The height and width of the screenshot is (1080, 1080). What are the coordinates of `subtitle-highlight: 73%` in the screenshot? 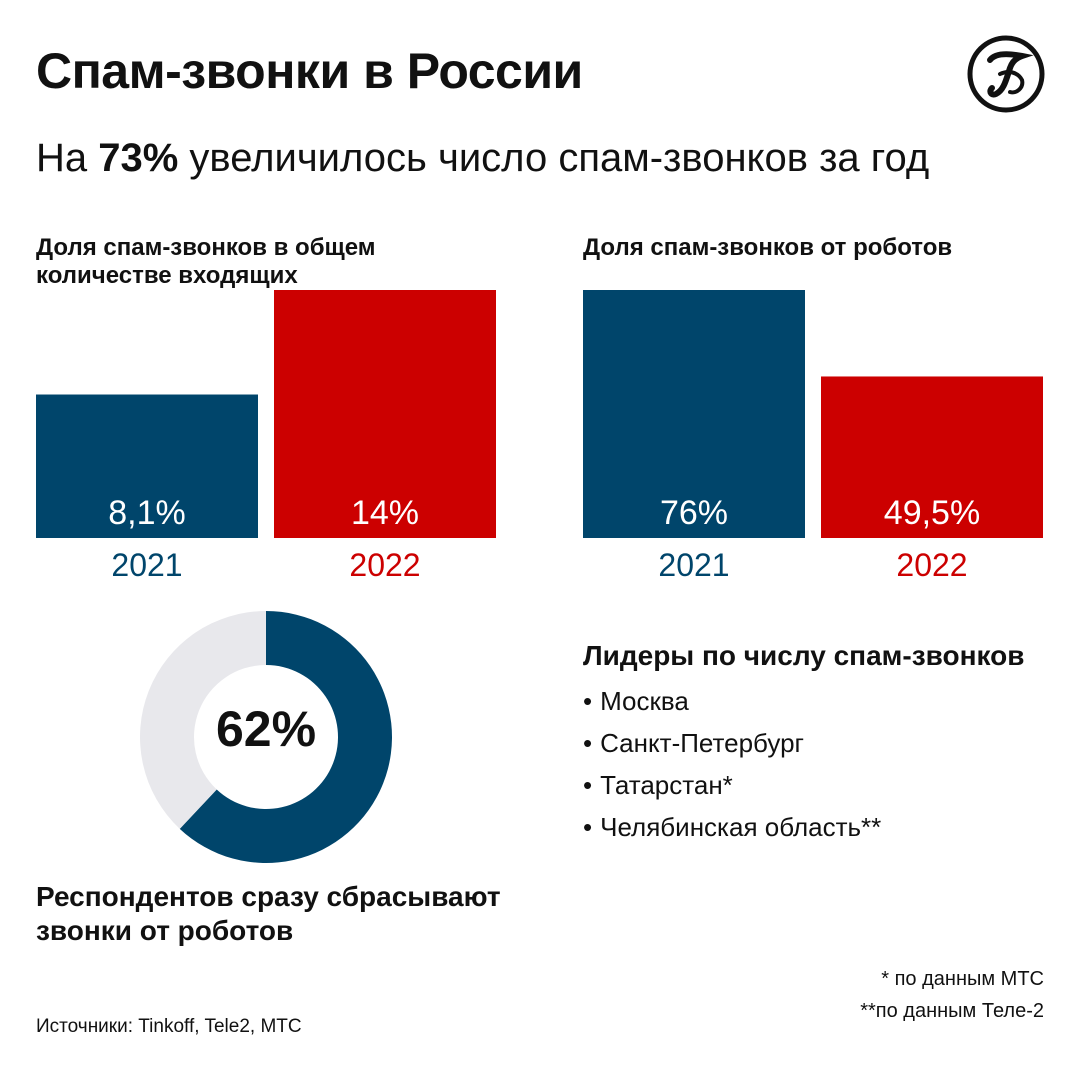 It's located at (138, 158).